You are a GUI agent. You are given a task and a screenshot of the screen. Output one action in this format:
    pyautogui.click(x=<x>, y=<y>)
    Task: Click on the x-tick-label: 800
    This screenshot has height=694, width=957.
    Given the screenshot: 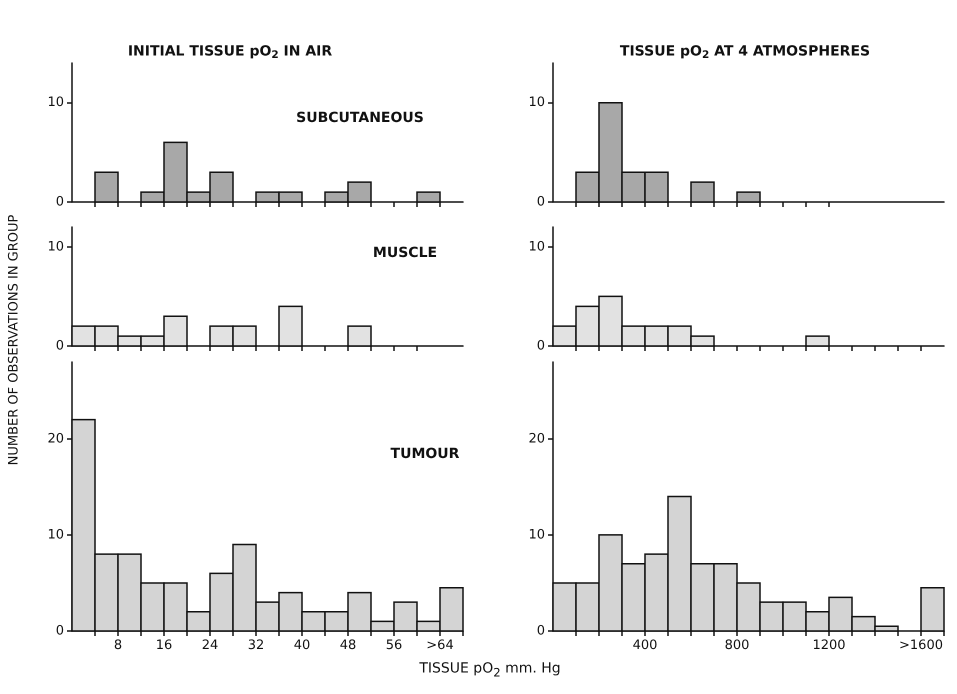 What is the action you would take?
    pyautogui.click(x=737, y=645)
    